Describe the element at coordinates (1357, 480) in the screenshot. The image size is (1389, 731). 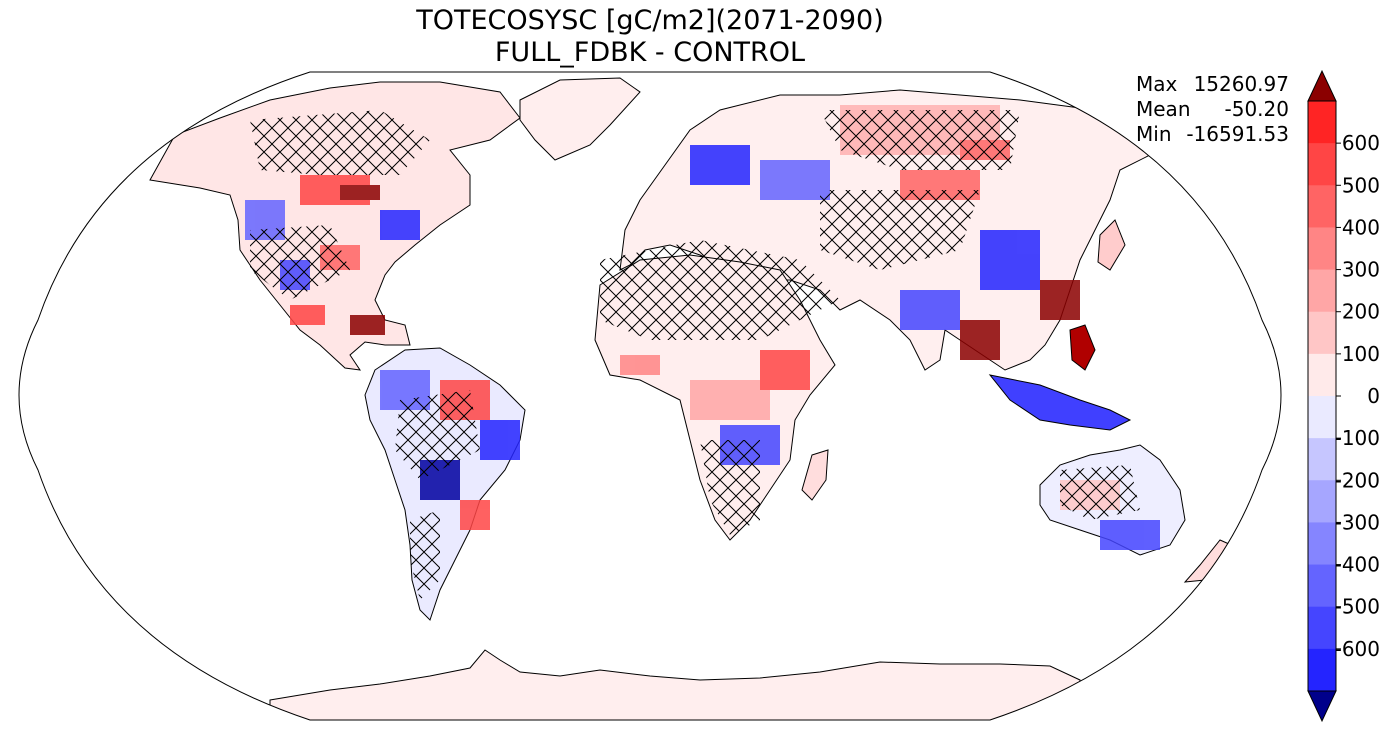
I see `colorbar-tick-label: -200` at that location.